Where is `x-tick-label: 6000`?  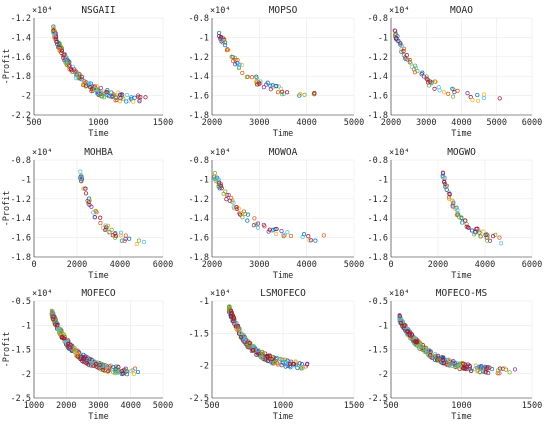
x-tick-label: 6000 is located at coordinates (163, 265).